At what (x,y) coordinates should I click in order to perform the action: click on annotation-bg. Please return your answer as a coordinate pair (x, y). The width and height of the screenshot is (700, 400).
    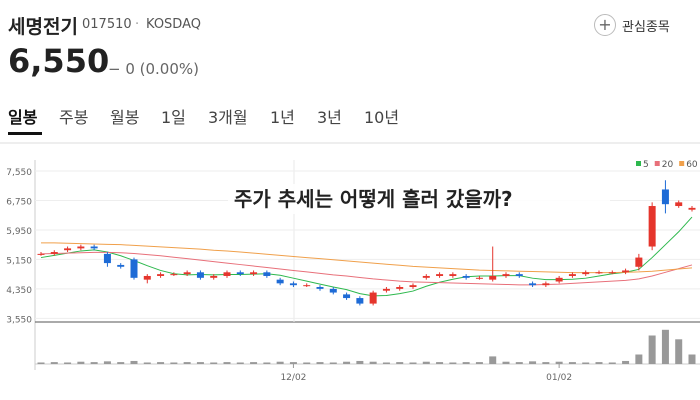
    Looking at the image, I should click on (419, 199).